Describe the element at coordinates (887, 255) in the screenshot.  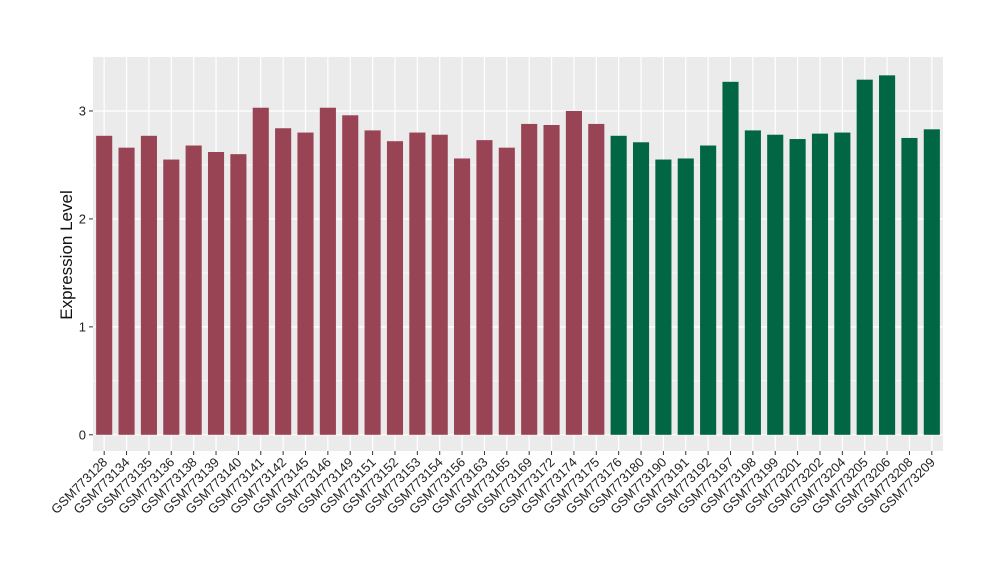
I see `bar-GSM773206` at that location.